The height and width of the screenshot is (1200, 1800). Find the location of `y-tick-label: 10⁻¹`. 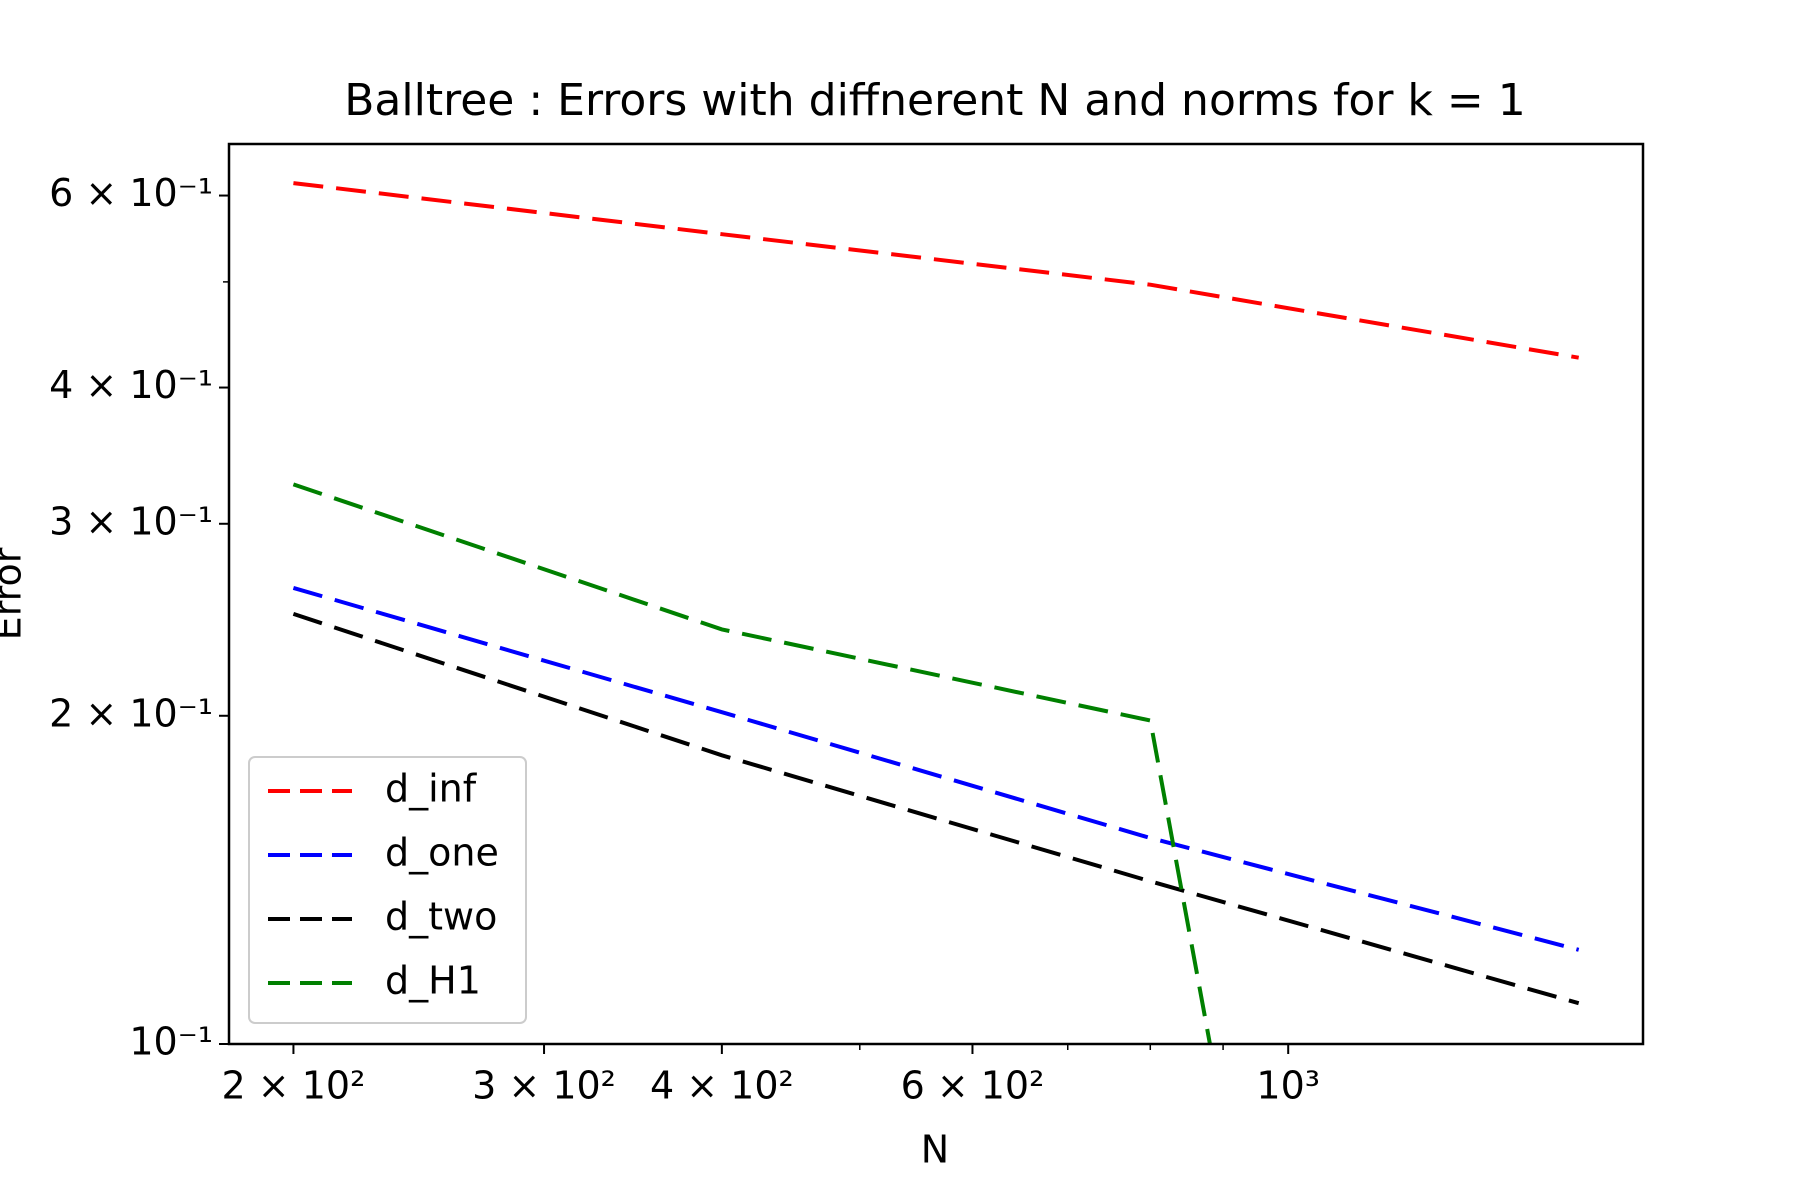

y-tick-label: 10⁻¹ is located at coordinates (171, 1042).